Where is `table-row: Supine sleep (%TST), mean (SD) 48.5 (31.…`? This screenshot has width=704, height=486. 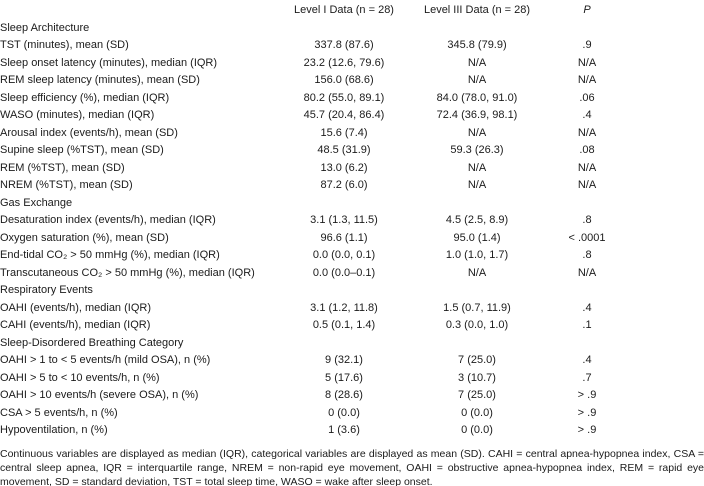 table-row: Supine sleep (%TST), mean (SD) 48.5 (31.… is located at coordinates (352, 151).